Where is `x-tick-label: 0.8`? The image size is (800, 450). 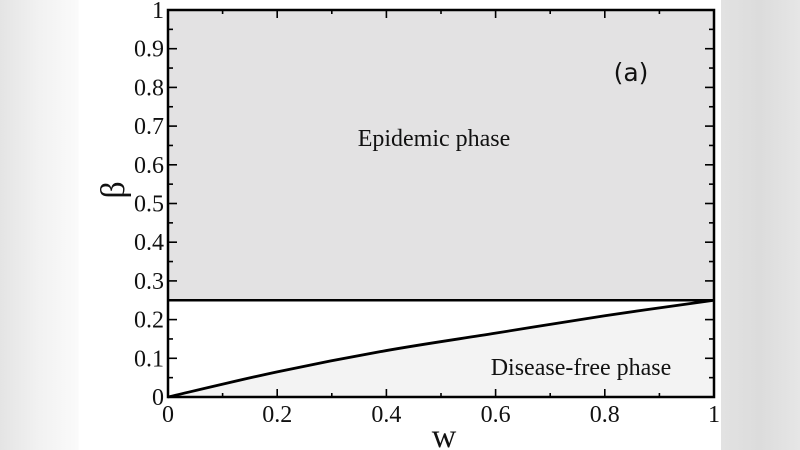
x-tick-label: 0.8 is located at coordinates (605, 415).